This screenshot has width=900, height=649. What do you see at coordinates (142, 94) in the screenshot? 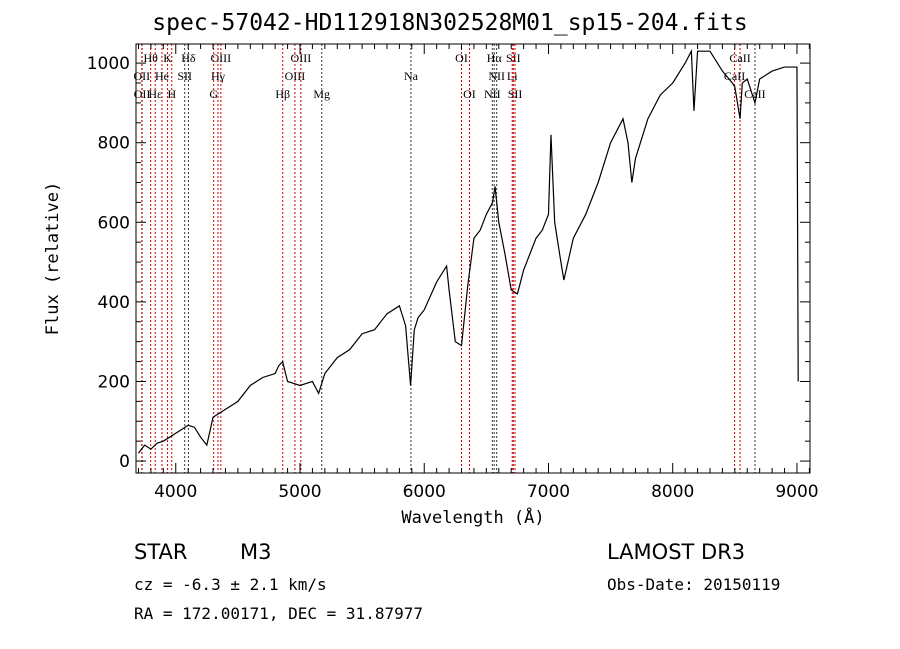
I see `spectral-line-label: OII` at bounding box center [142, 94].